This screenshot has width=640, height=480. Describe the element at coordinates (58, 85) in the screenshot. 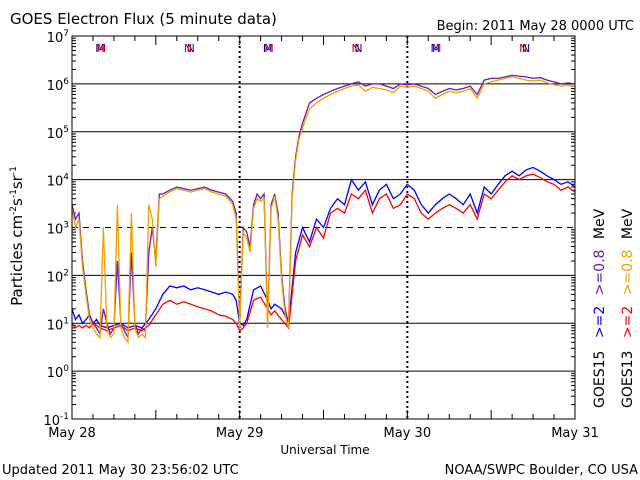

I see `y-tick-label: 10⁶` at that location.